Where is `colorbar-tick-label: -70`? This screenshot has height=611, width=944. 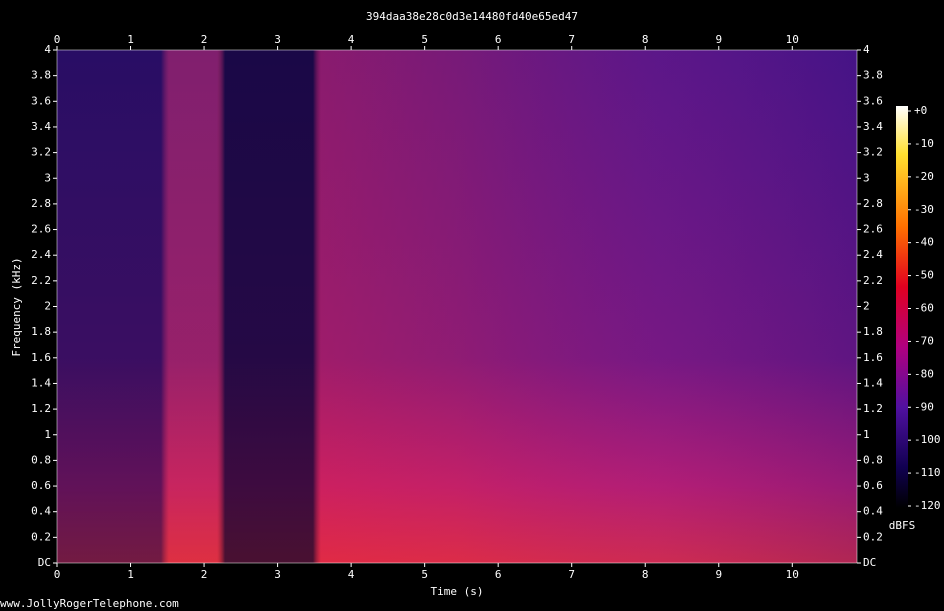 colorbar-tick-label: -70 is located at coordinates (924, 340).